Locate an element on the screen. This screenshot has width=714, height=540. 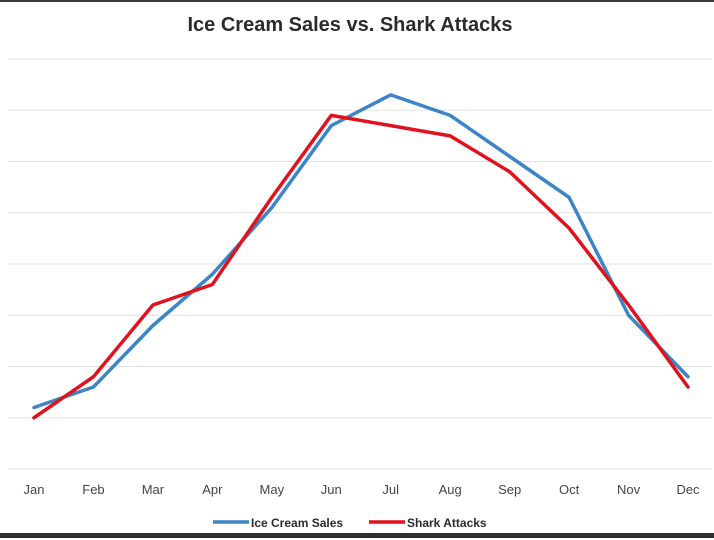
x-axis-tick-labels: Jan Feb Mar Apr May Jun Jul Aug Sep Oct Nov Dec is located at coordinates (362, 489).